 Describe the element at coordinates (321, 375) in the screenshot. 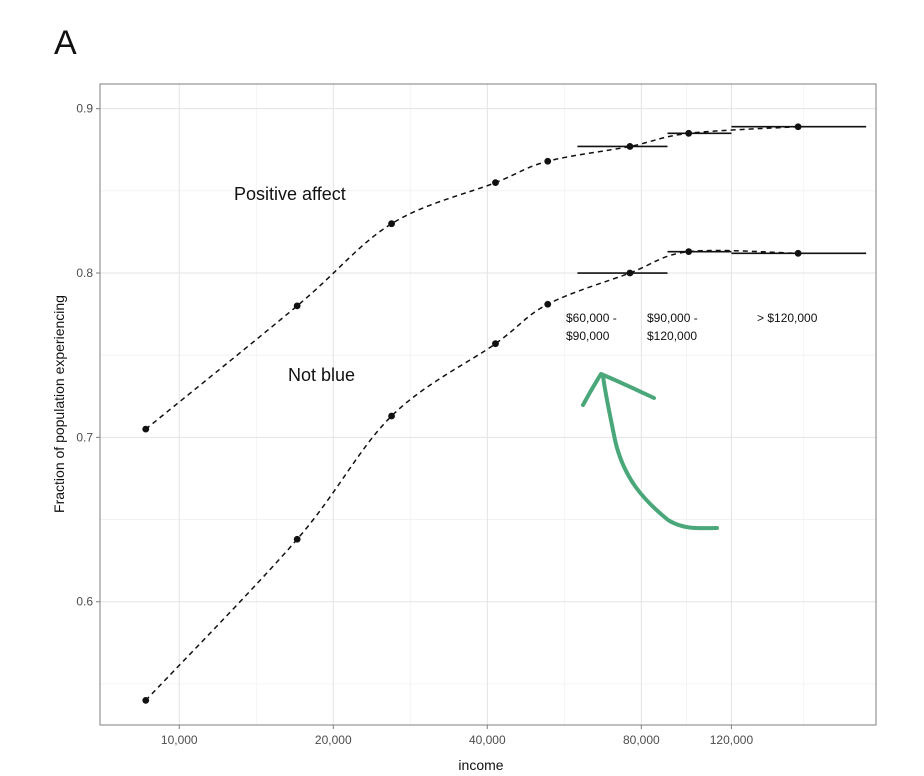

I see `series-label-not-blue: Not blue` at that location.